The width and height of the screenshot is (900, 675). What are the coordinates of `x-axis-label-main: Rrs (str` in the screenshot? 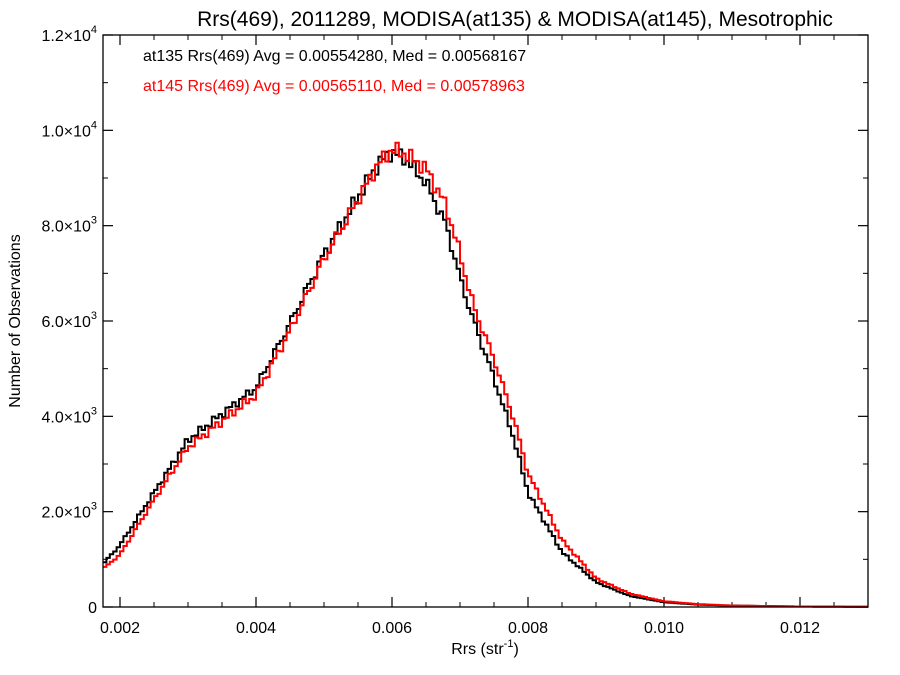 It's located at (477, 649).